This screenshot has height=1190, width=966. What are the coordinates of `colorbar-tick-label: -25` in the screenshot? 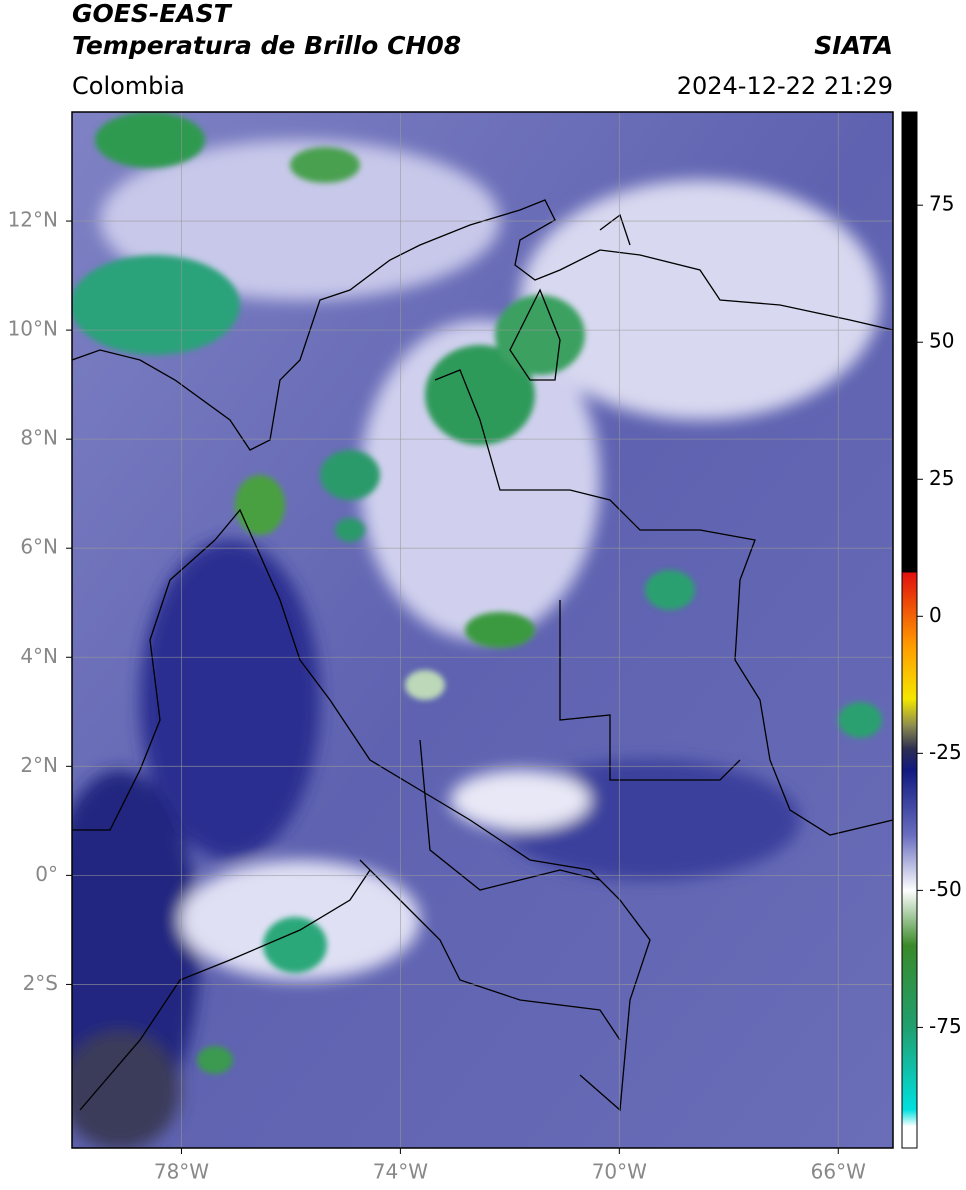 It's located at (945, 752).